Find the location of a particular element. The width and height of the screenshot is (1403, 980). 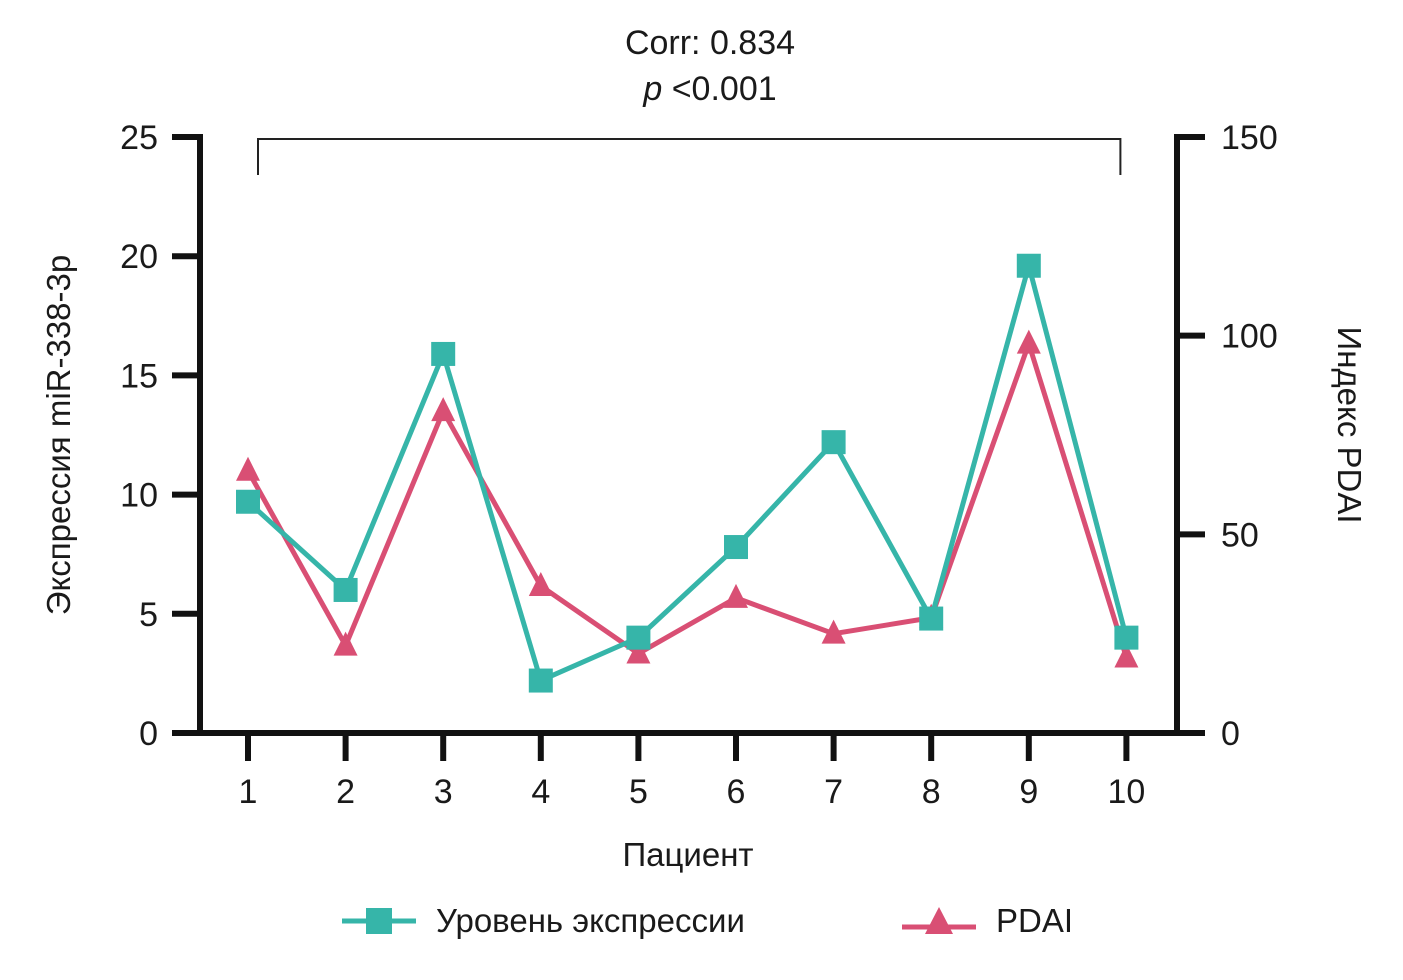

p-value: <0.001 is located at coordinates (724, 89).